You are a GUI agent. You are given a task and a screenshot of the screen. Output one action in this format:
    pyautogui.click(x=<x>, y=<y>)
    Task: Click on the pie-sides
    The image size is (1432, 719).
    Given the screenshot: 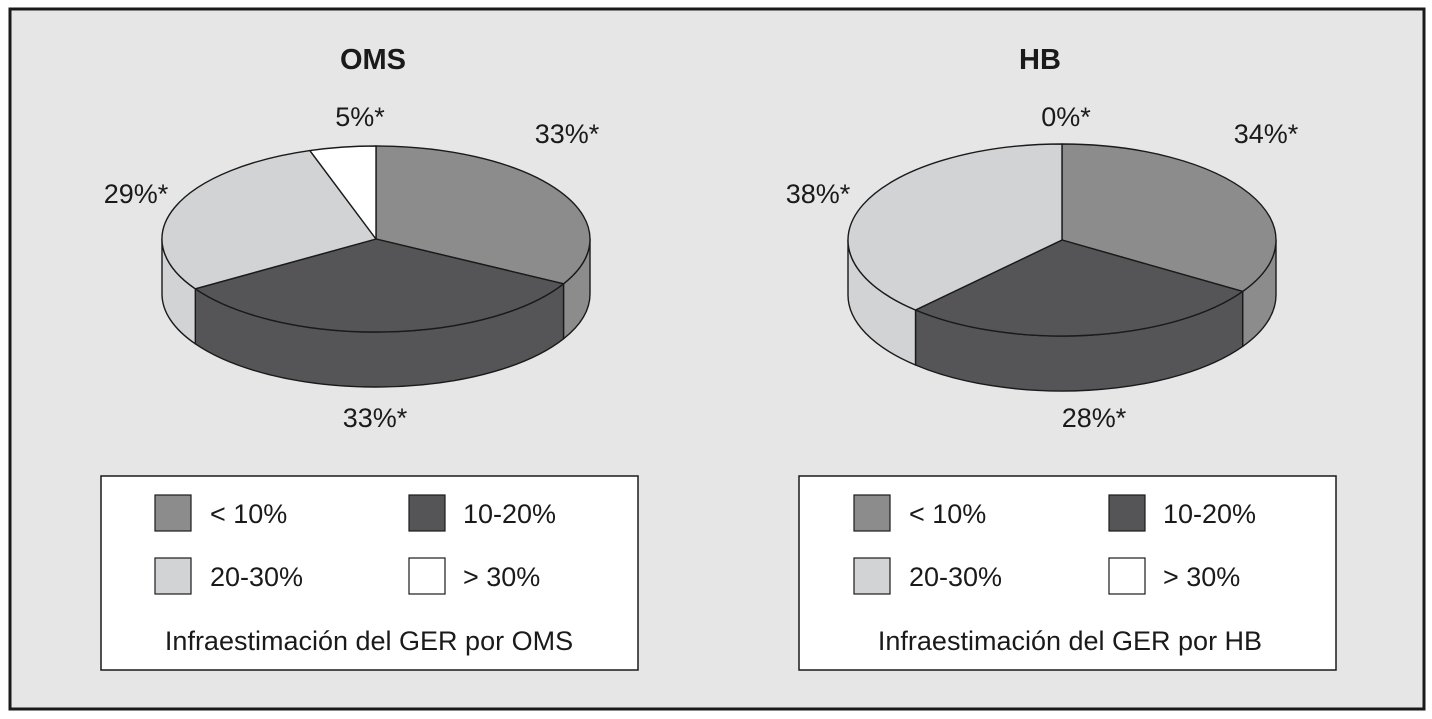 What is the action you would take?
    pyautogui.click(x=376, y=313)
    